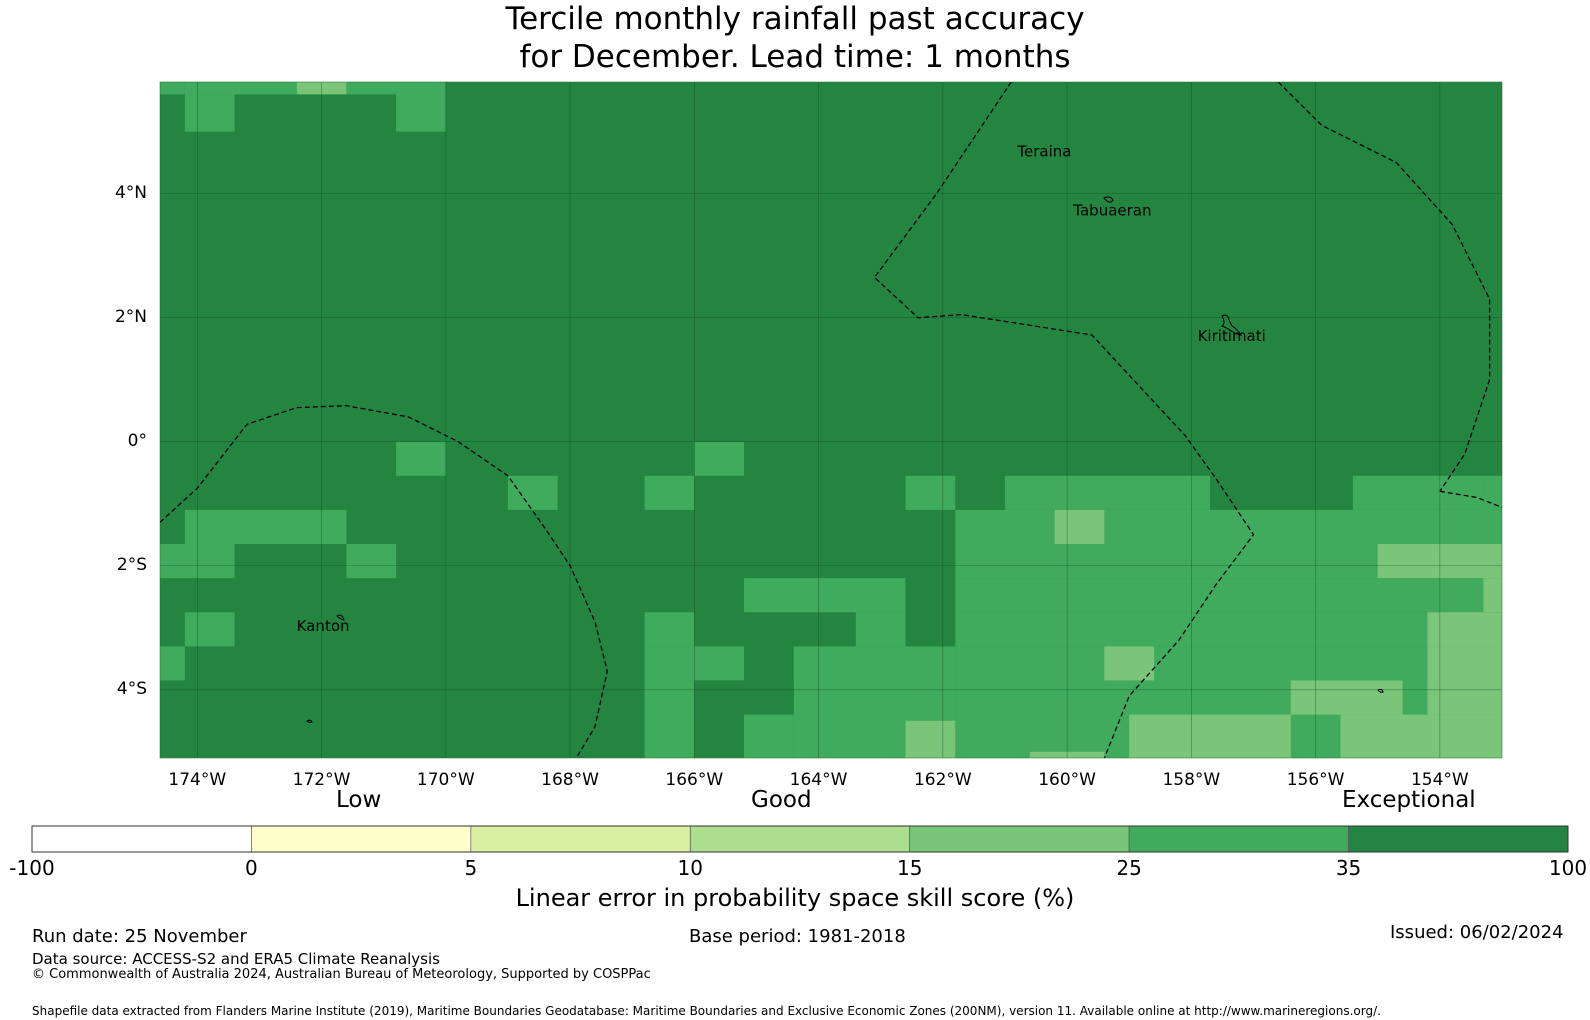 The height and width of the screenshot is (1020, 1590). What do you see at coordinates (1315, 780) in the screenshot?
I see `lon-label: 156°W` at bounding box center [1315, 780].